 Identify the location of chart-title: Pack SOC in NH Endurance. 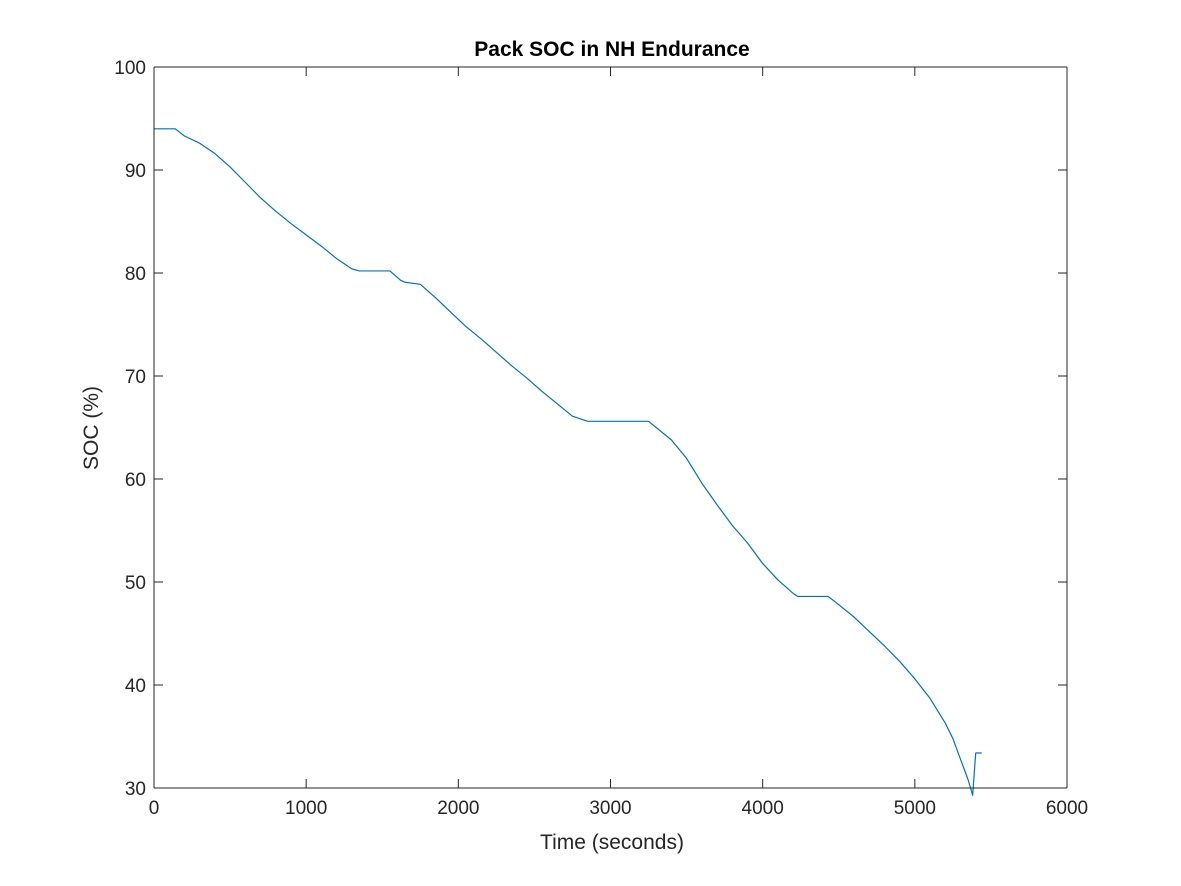
(611, 49).